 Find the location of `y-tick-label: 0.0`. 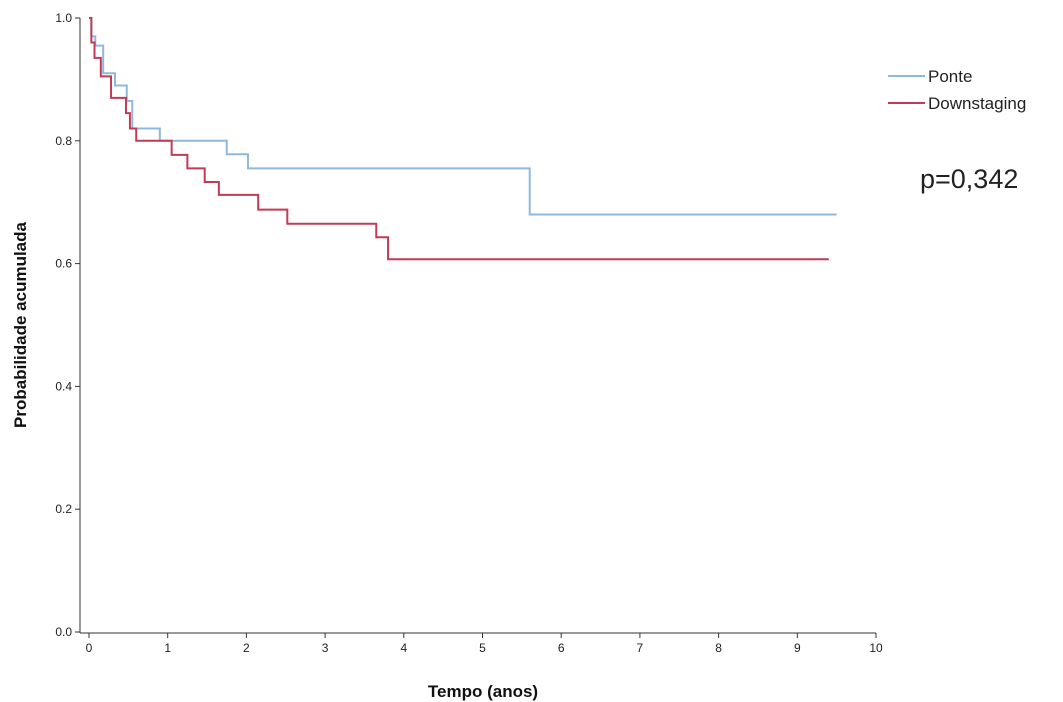

y-tick-label: 0.0 is located at coordinates (63, 632).